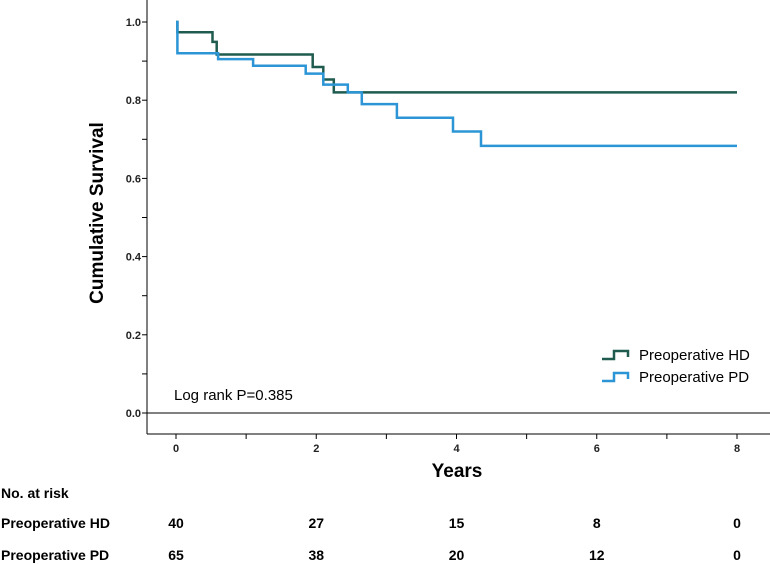  Describe the element at coordinates (97, 213) in the screenshot. I see `y-axis-title: Cumulative Survival` at that location.